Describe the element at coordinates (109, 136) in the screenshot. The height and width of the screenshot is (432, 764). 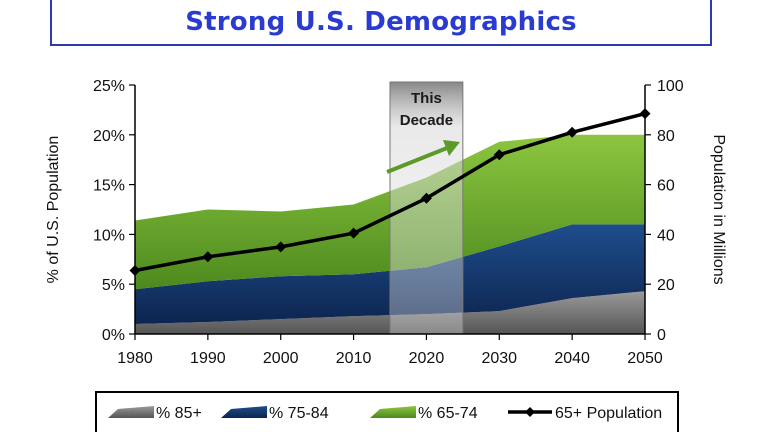
I see `left-tick-label: 20%` at that location.